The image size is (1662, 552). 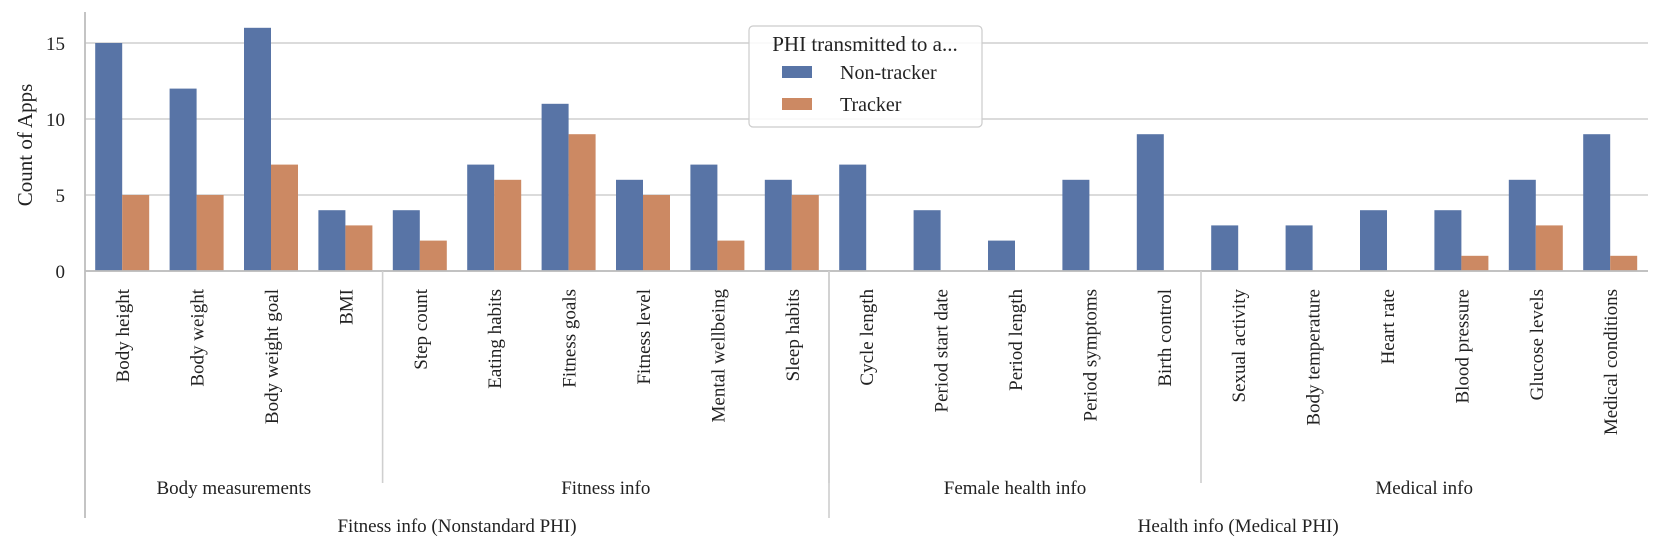 What do you see at coordinates (797, 104) in the screenshot?
I see `legend-swatch-tracker` at bounding box center [797, 104].